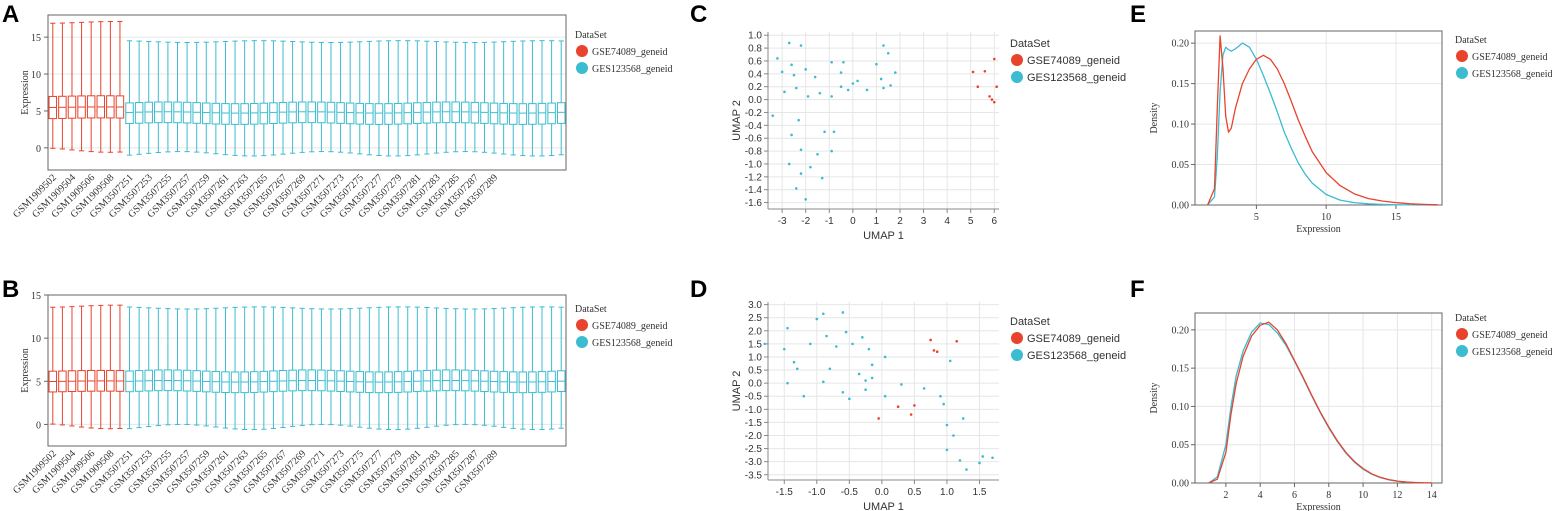  What do you see at coordinates (38, 112) in the screenshot?
I see `y-tick-label: 5` at bounding box center [38, 112].